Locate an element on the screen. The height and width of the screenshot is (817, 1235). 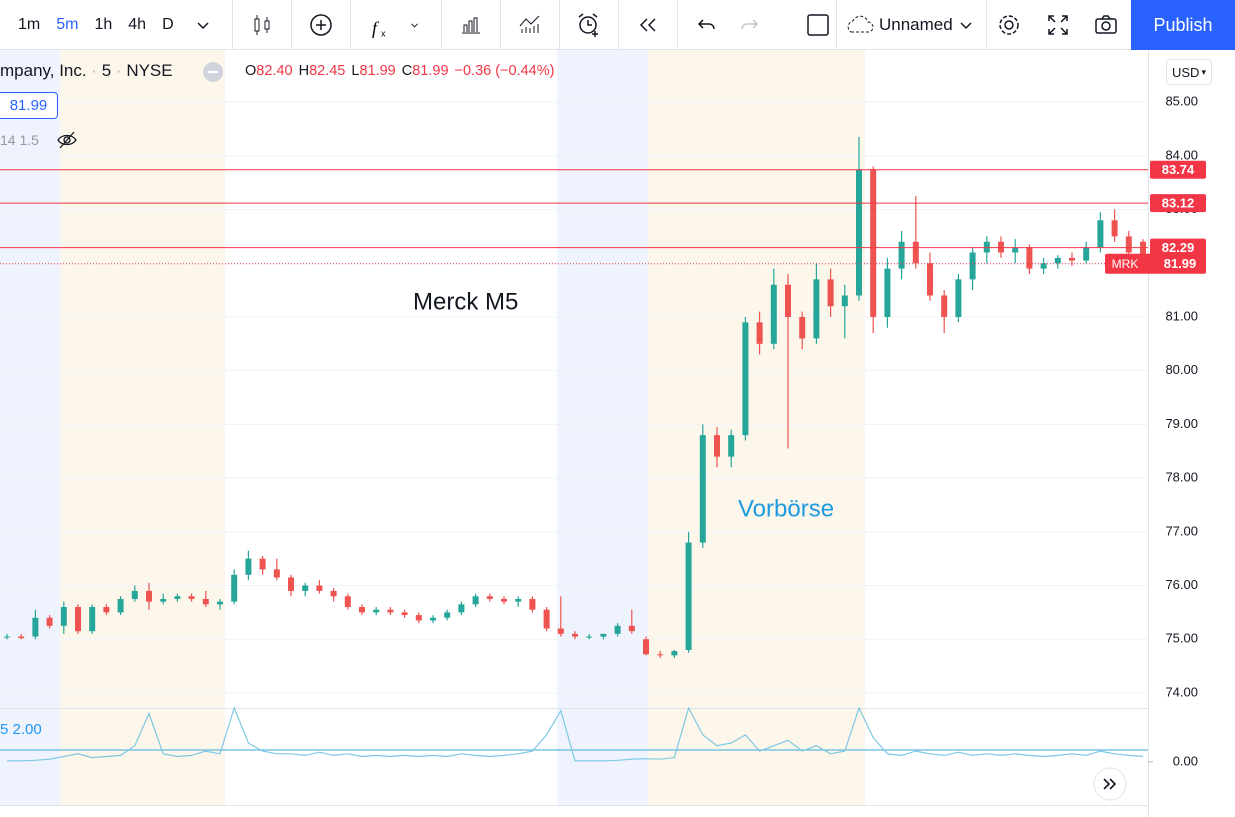
ohlc-key: O is located at coordinates (251, 71).